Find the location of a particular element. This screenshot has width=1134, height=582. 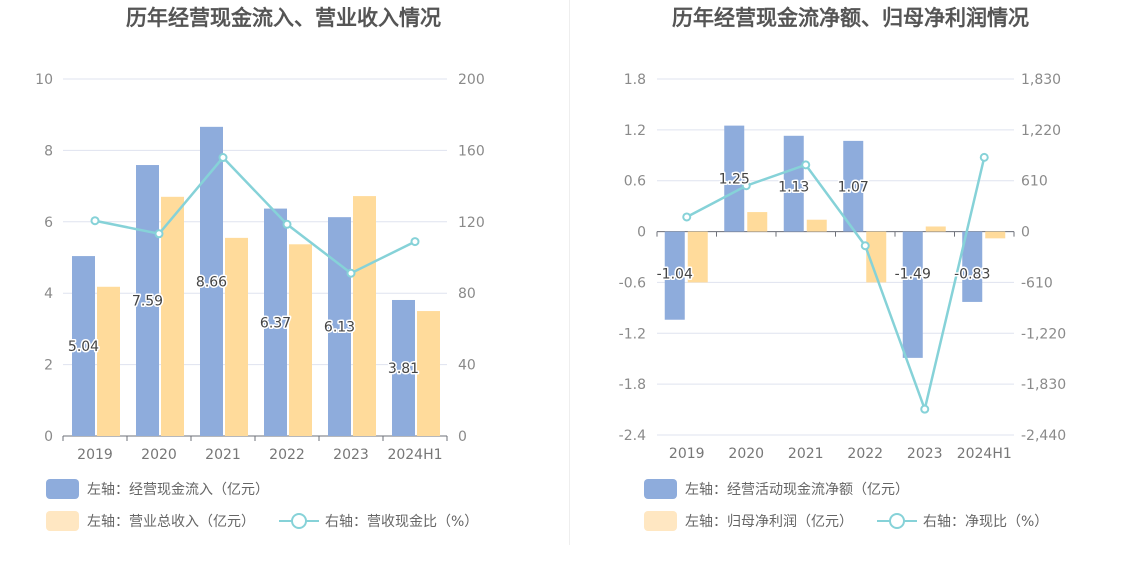

x-axis-tick-label: 2020 is located at coordinates (746, 454).